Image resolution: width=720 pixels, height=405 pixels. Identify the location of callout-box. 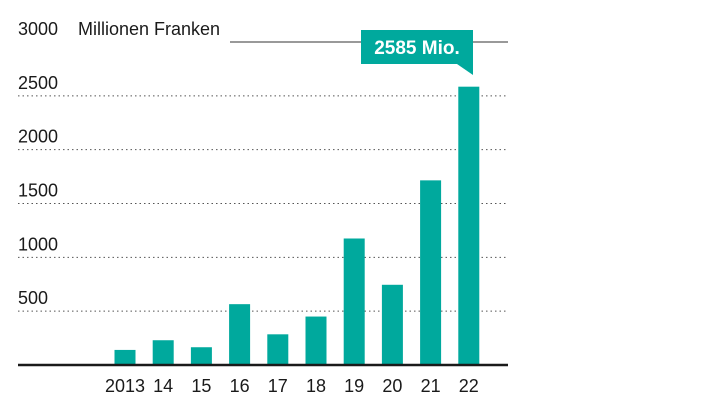
(417, 47).